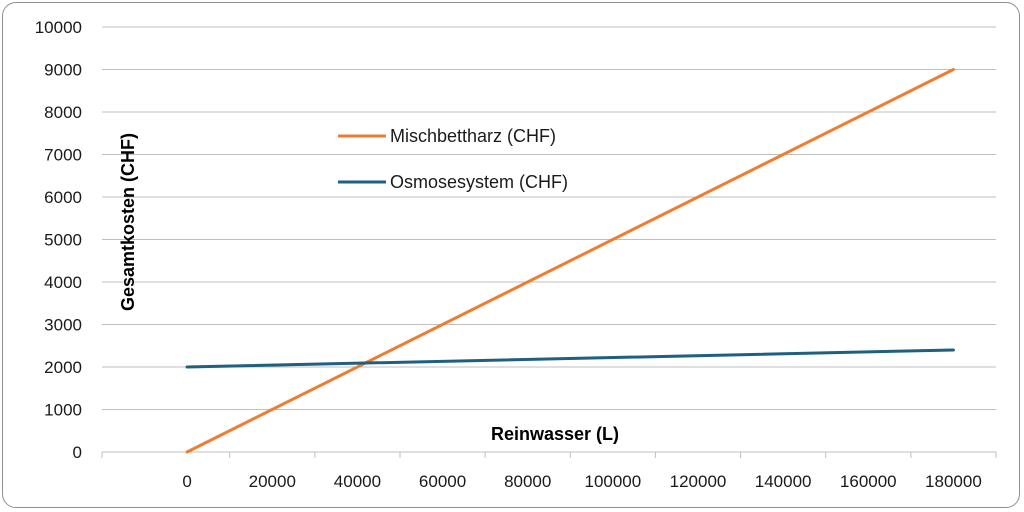 Image resolution: width=1024 pixels, height=512 pixels. I want to click on y-tick-label: 5000, so click(63, 240).